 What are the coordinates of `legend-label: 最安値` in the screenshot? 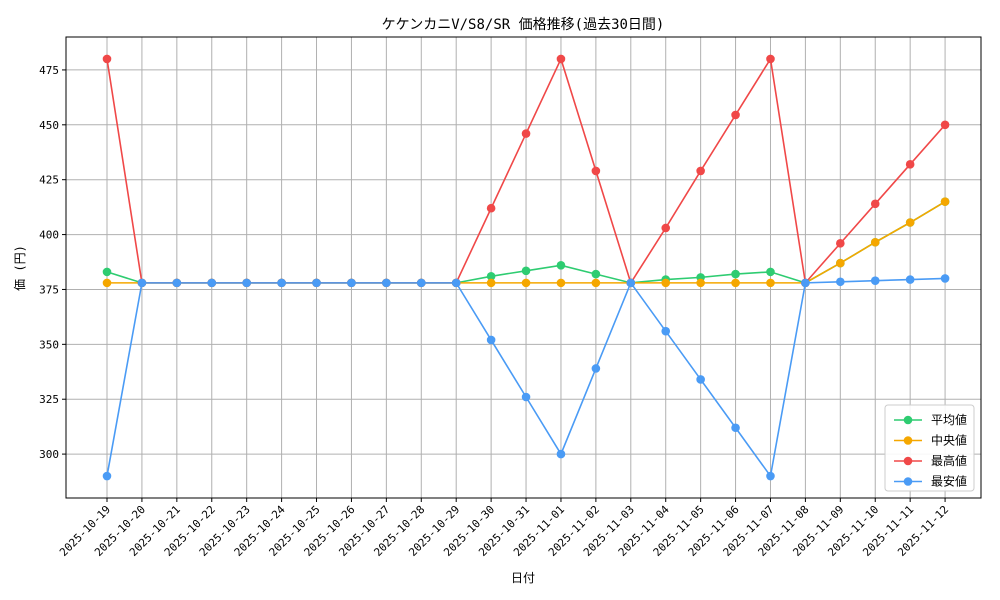 It's located at (949, 481).